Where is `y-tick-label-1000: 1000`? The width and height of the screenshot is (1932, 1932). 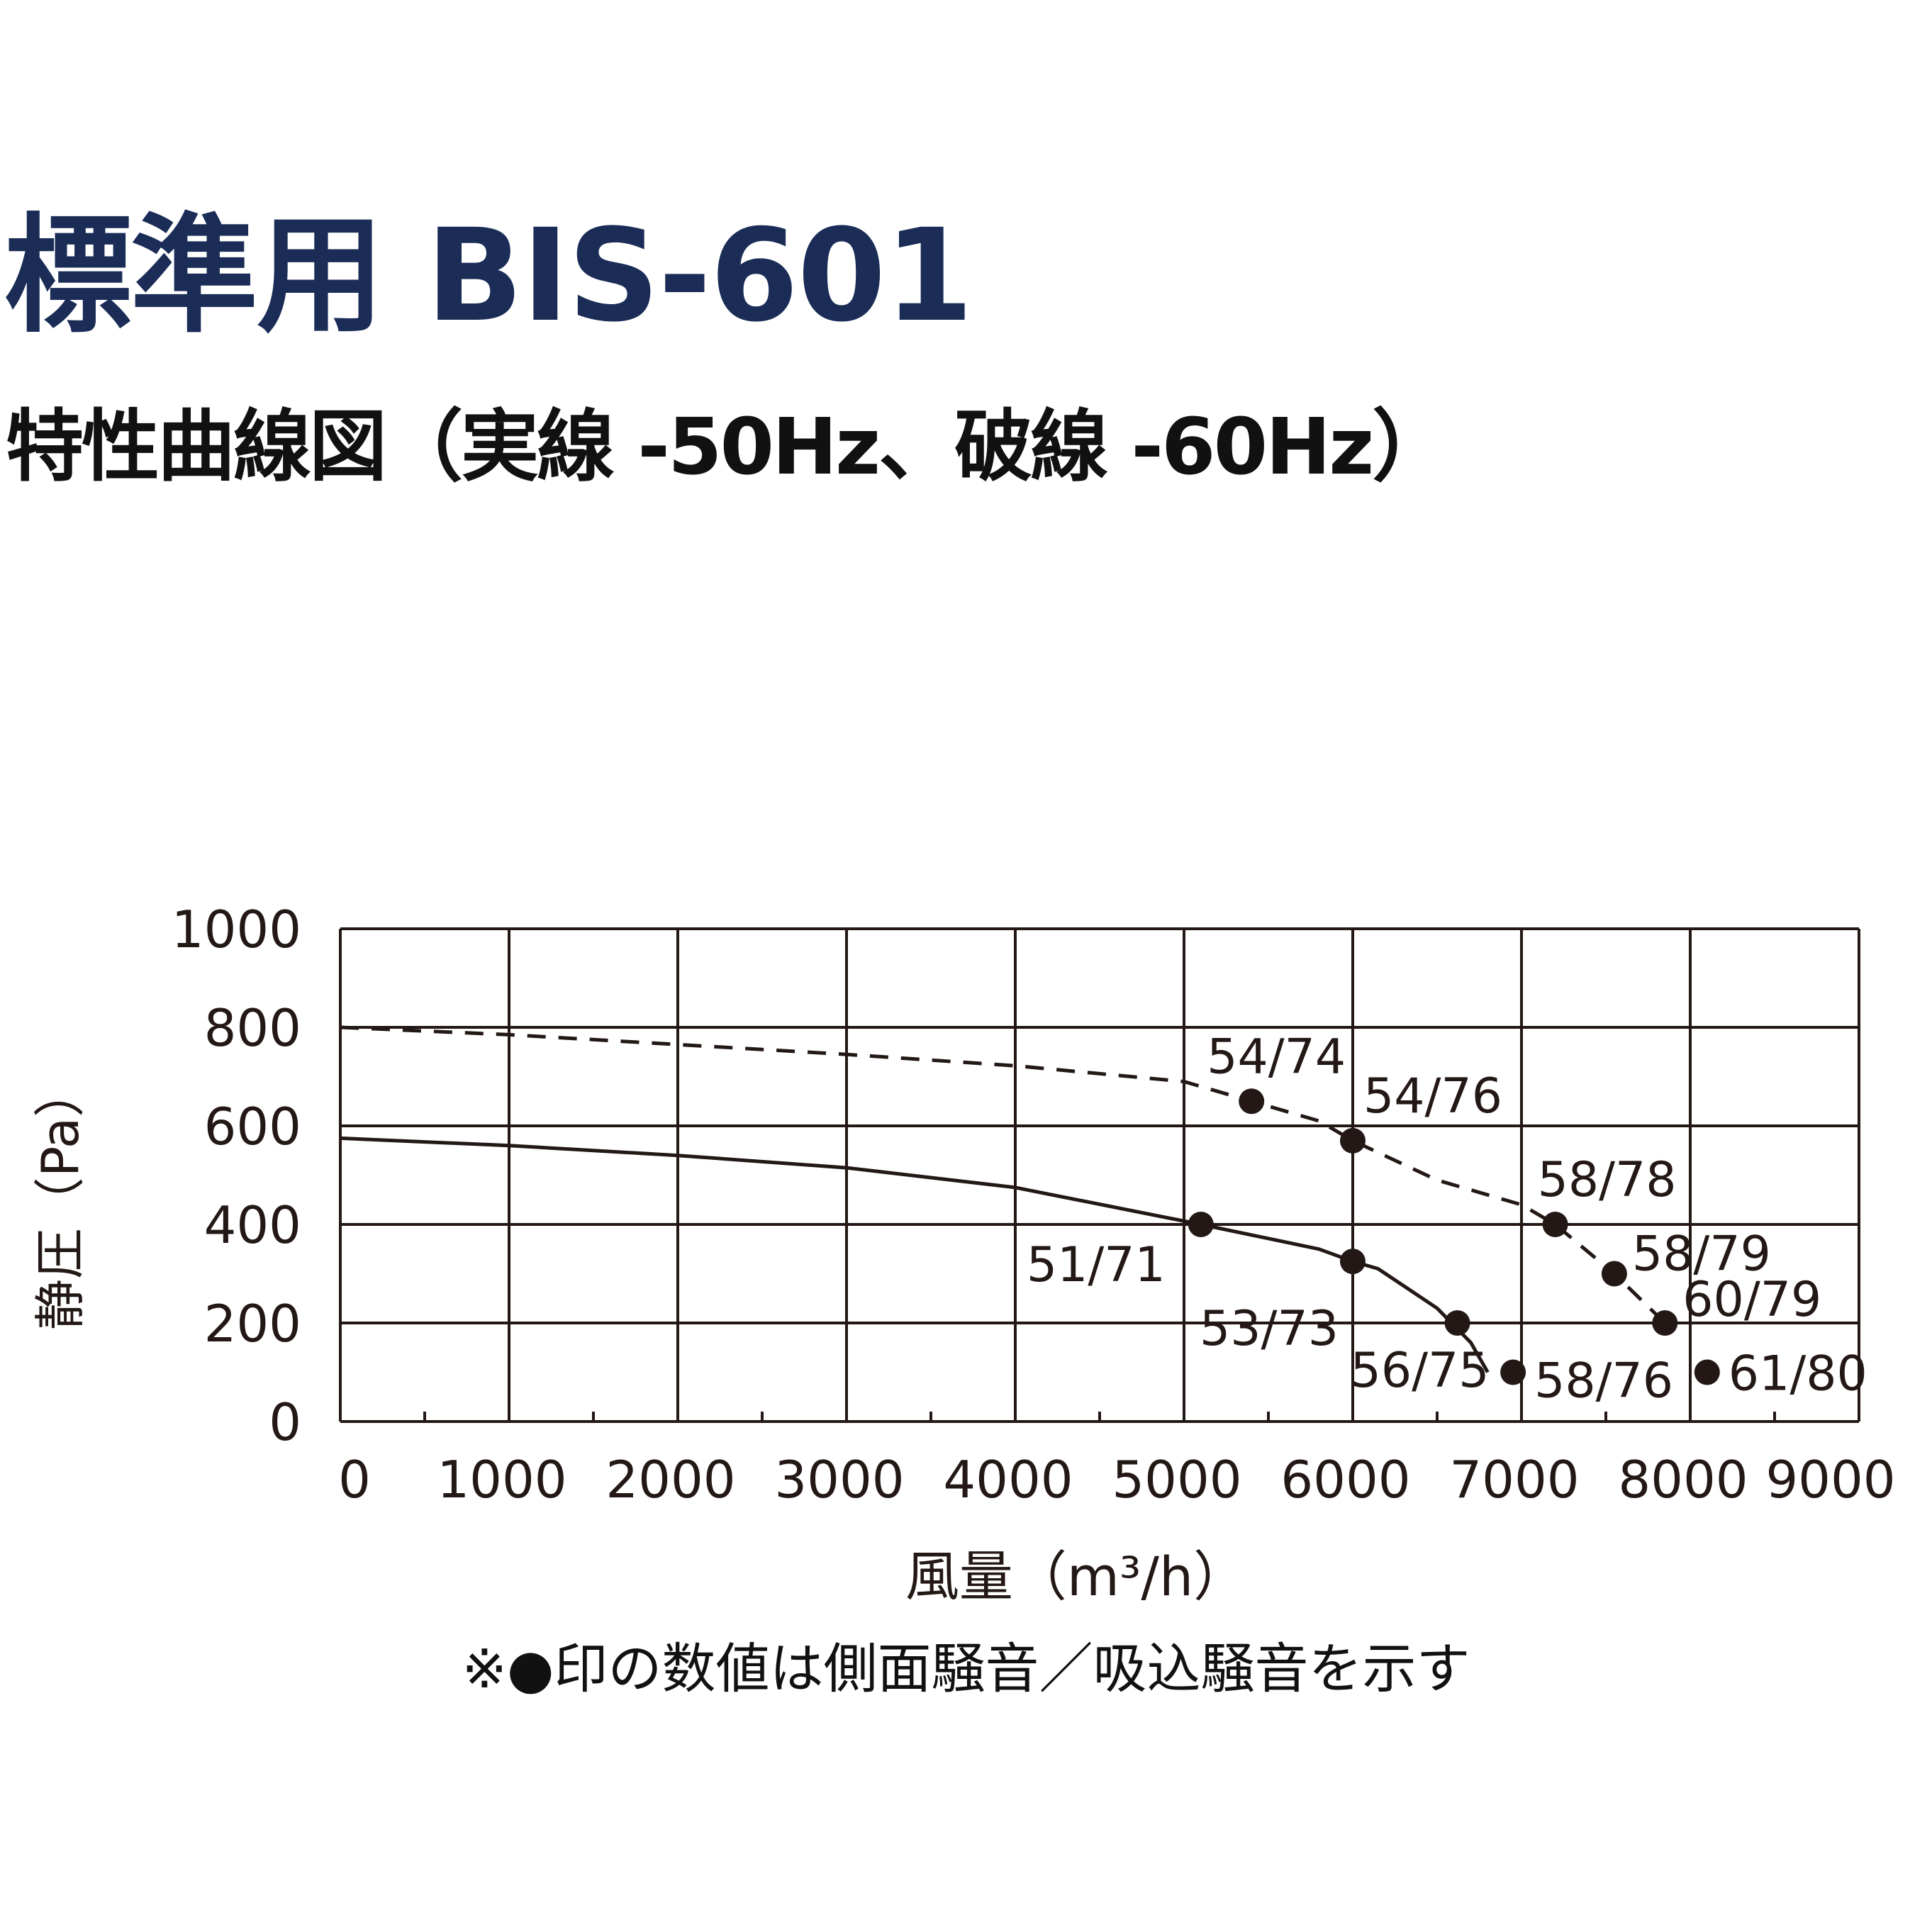
y-tick-label-1000: 1000 is located at coordinates (236, 929).